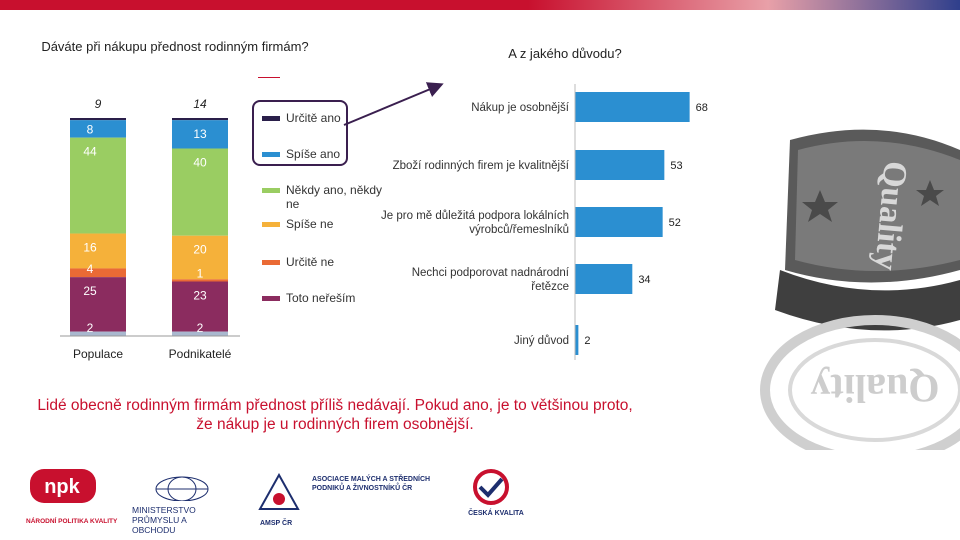  What do you see at coordinates (200, 250) in the screenshot?
I see `segment-value-label: 20` at bounding box center [200, 250].